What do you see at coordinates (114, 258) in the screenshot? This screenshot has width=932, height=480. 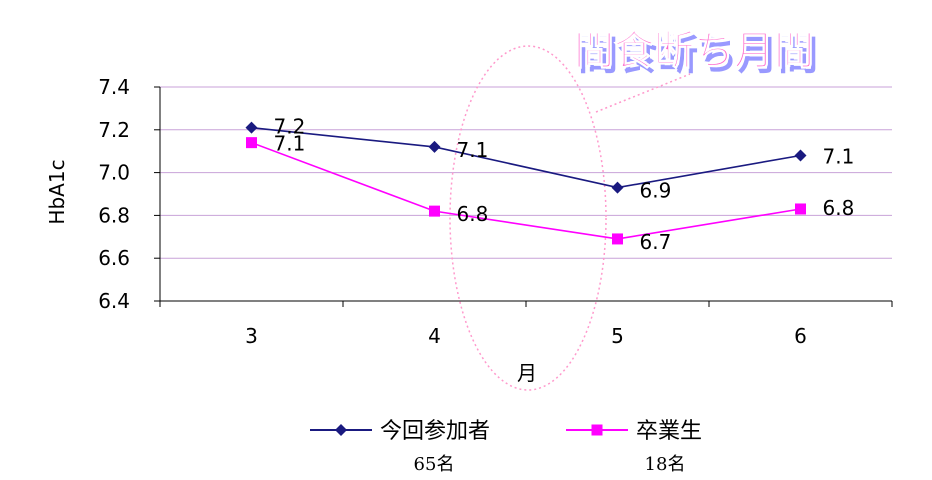 I see `y-tick-label: 6.6` at bounding box center [114, 258].